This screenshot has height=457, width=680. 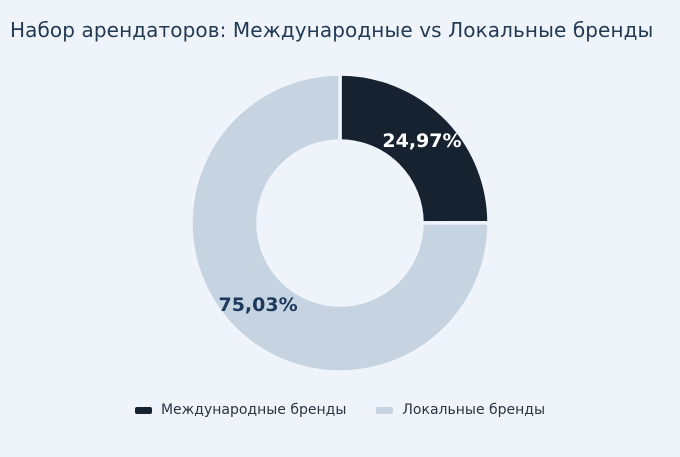 What do you see at coordinates (421, 141) in the screenshot?
I see `slice-value-label-0: 24,97%` at bounding box center [421, 141].